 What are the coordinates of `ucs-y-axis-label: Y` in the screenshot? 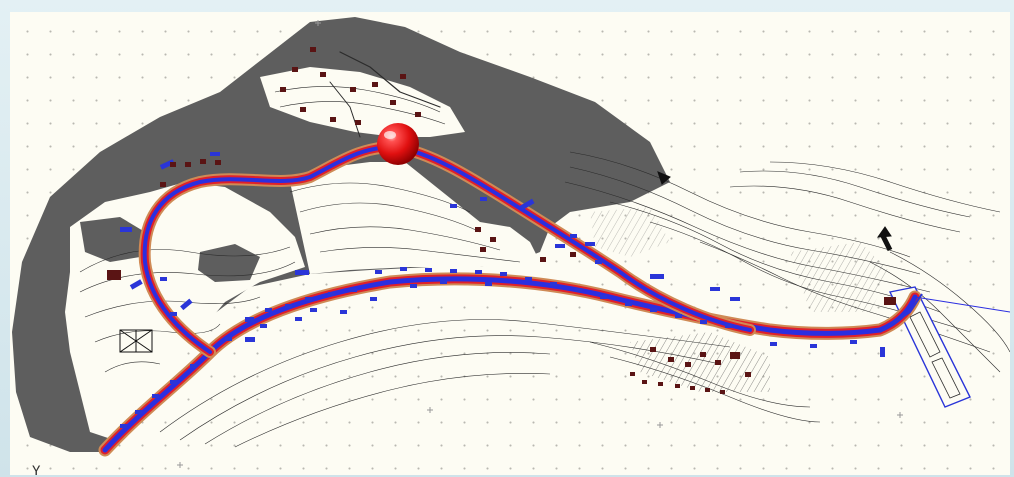 It's located at (36, 469).